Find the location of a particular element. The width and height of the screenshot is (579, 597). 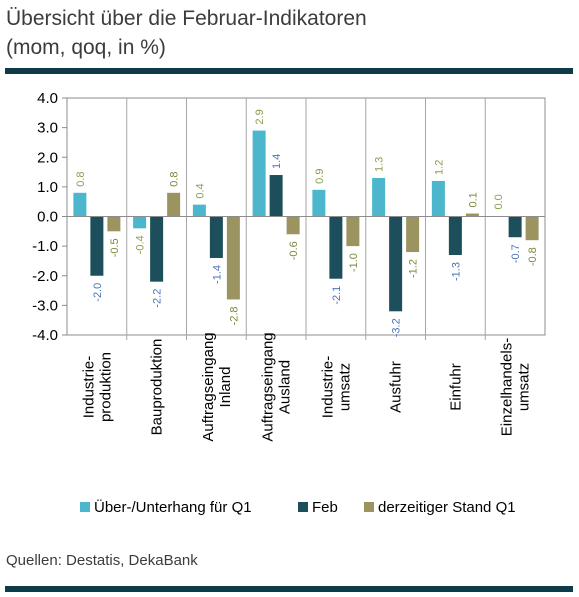

y-tick-label: -4.0 is located at coordinates (45, 335).